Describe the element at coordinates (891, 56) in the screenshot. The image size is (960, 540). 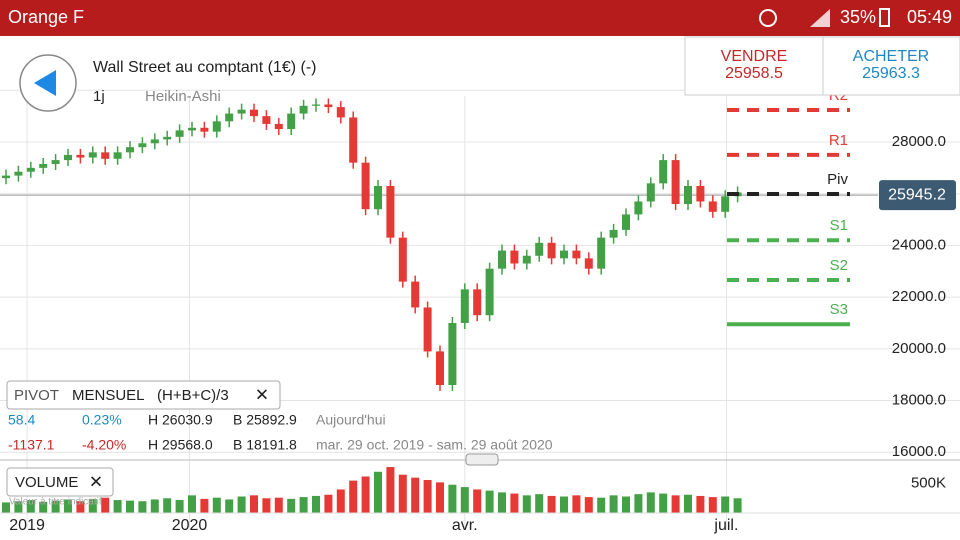
I see `buy-label: ACHETER` at that location.